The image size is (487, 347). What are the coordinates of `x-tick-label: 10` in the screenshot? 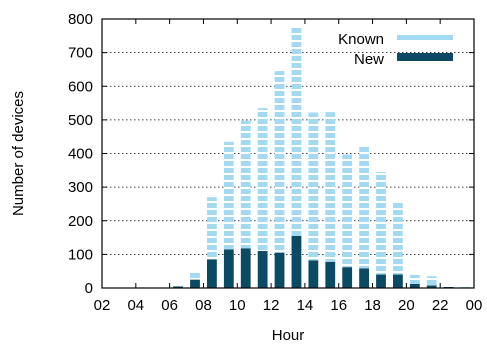 It's located at (237, 305).